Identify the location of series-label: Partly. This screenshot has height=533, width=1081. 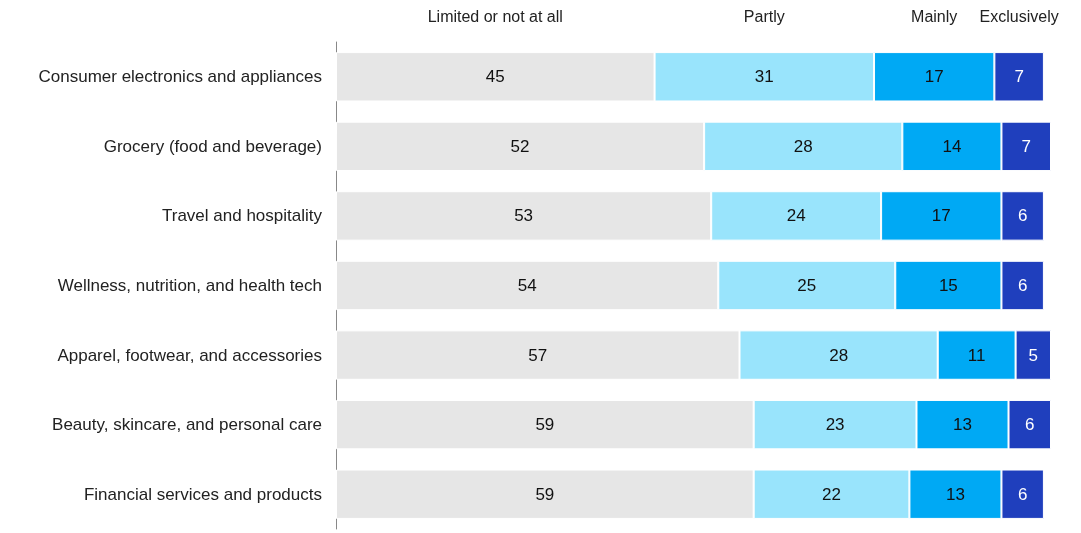
(764, 16).